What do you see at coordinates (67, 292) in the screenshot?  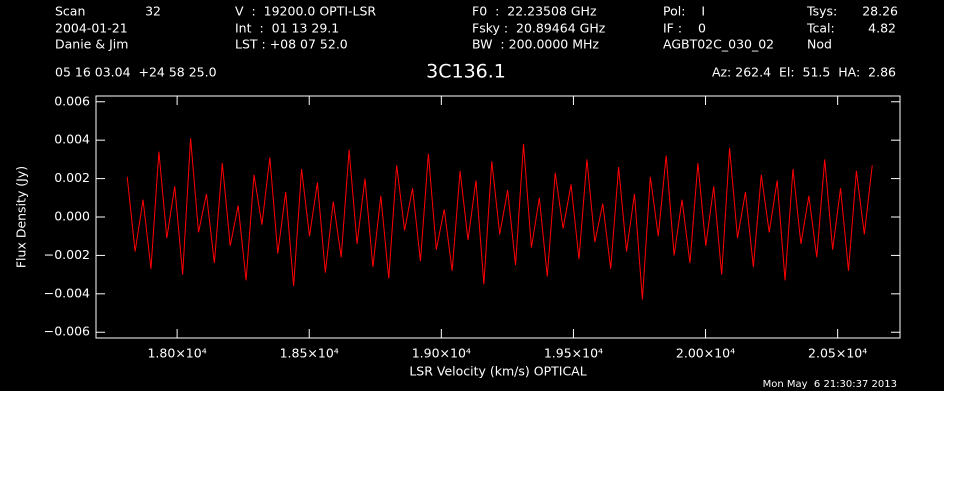 I see `y-tick-label: −0.004` at bounding box center [67, 292].